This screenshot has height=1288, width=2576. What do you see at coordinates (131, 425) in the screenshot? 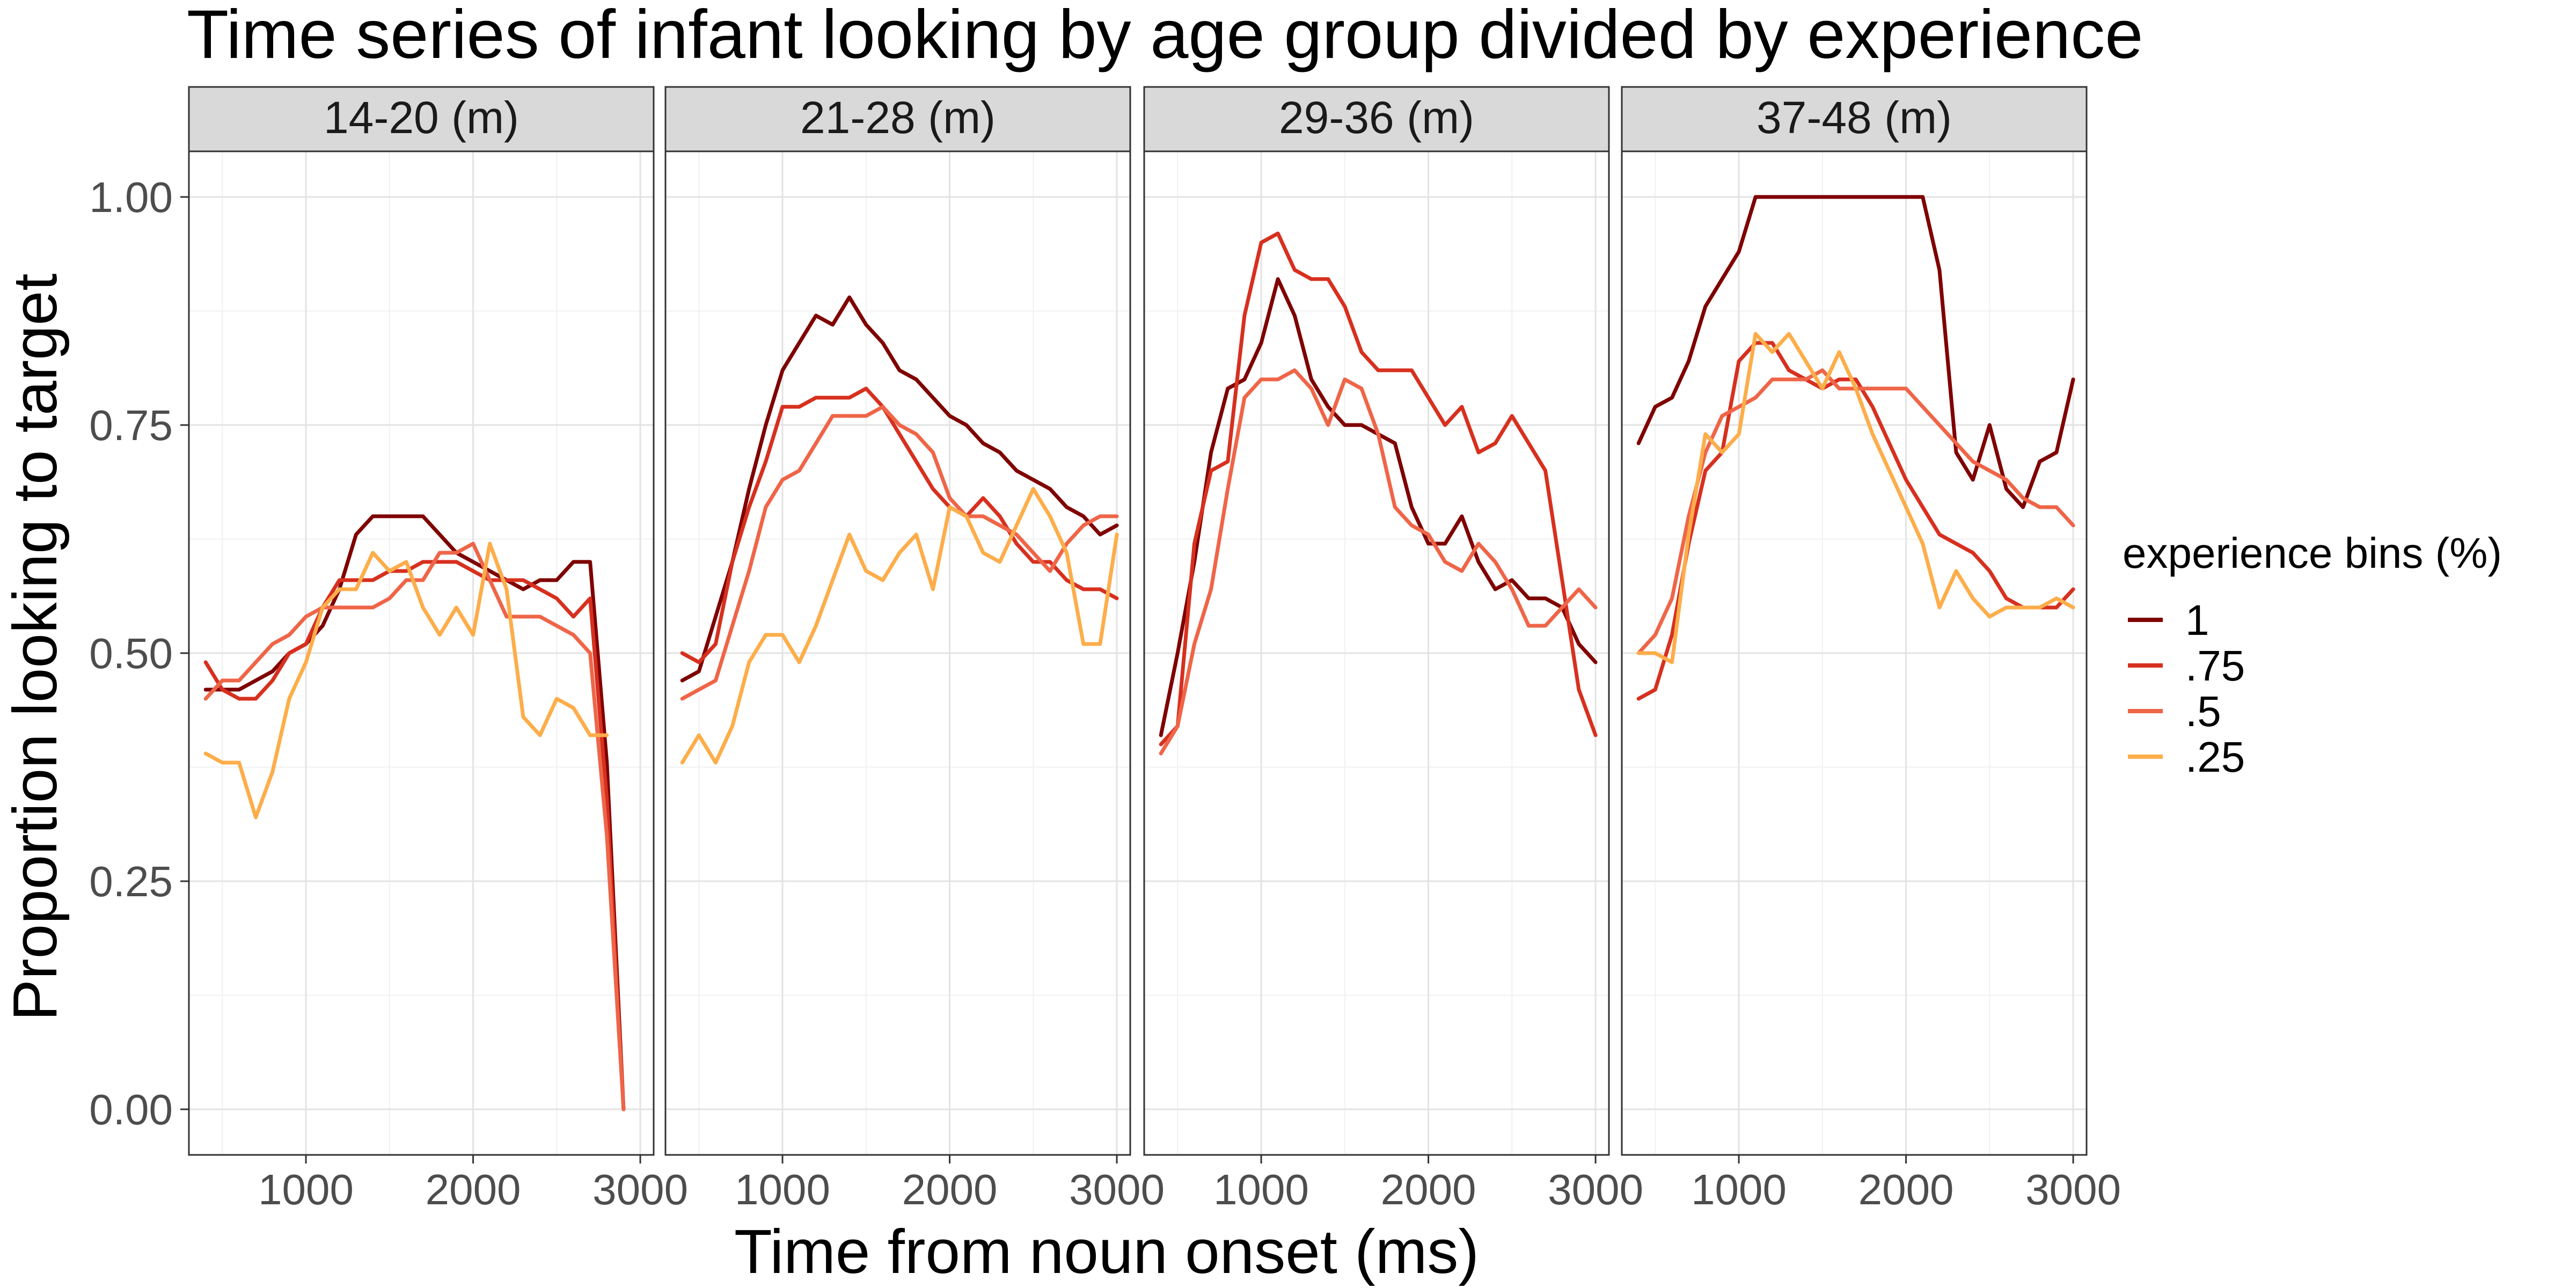
I see `y-tick-label: 0.75` at bounding box center [131, 425].